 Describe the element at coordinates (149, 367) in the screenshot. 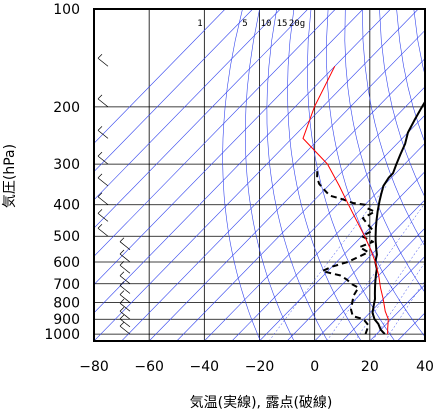

I see `x-tick-label: −60` at that location.